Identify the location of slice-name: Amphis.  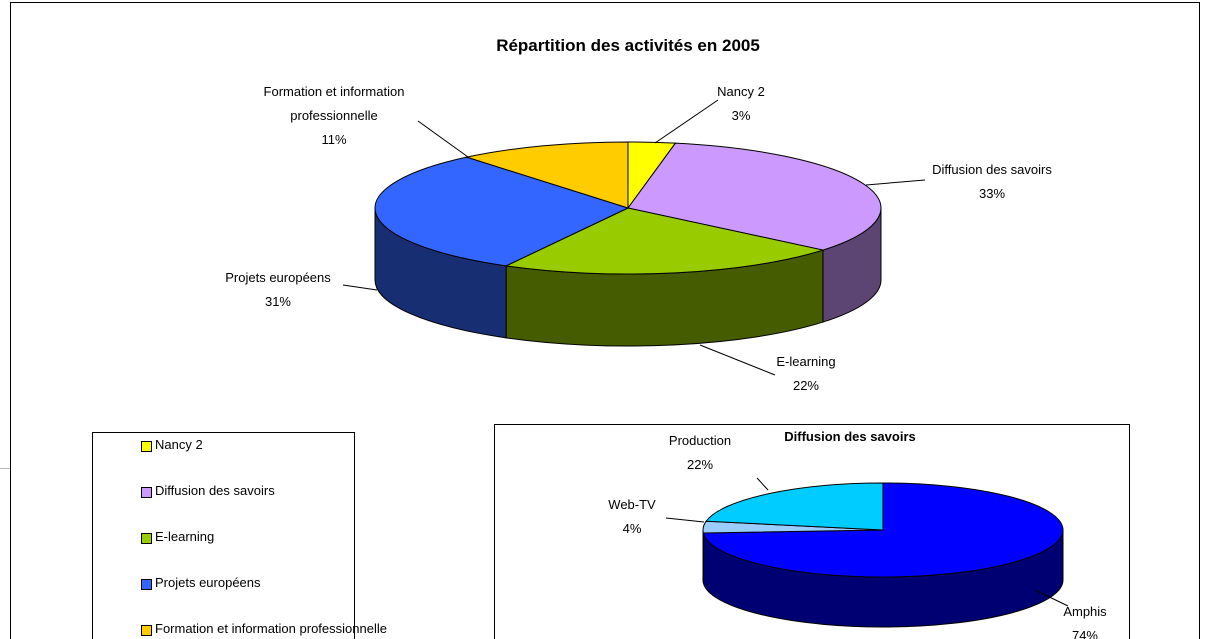
(1085, 611).